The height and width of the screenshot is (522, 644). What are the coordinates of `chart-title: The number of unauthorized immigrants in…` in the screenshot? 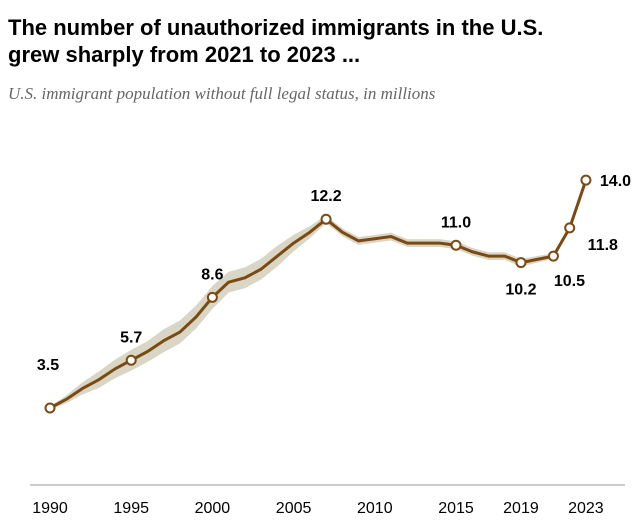 It's located at (275, 41).